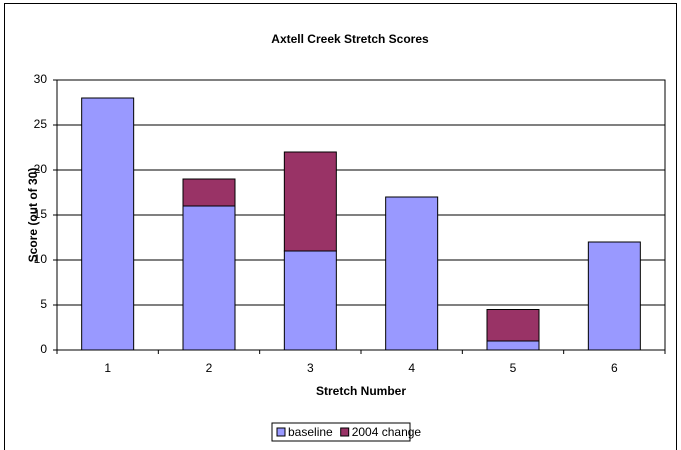 Image resolution: width=681 pixels, height=450 pixels. What do you see at coordinates (209, 368) in the screenshot?
I see `x-tick-label: 2` at bounding box center [209, 368].